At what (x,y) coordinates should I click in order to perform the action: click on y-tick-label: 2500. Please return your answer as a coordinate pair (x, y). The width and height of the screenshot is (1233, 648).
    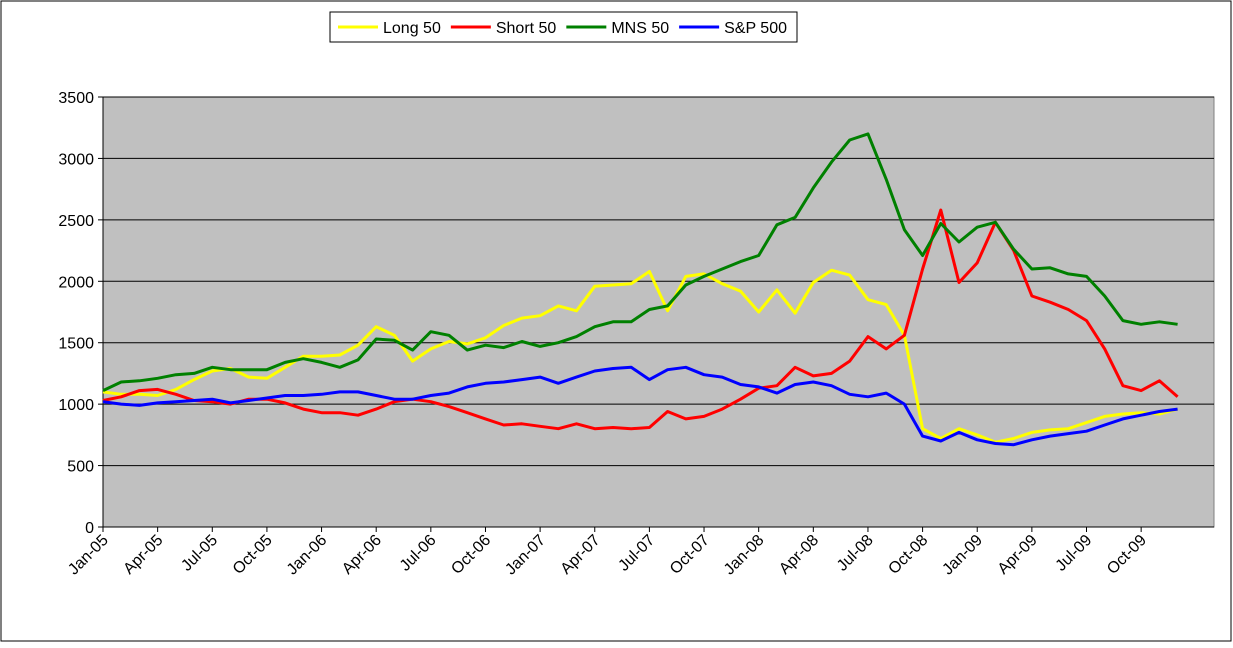
    Looking at the image, I should click on (76, 221).